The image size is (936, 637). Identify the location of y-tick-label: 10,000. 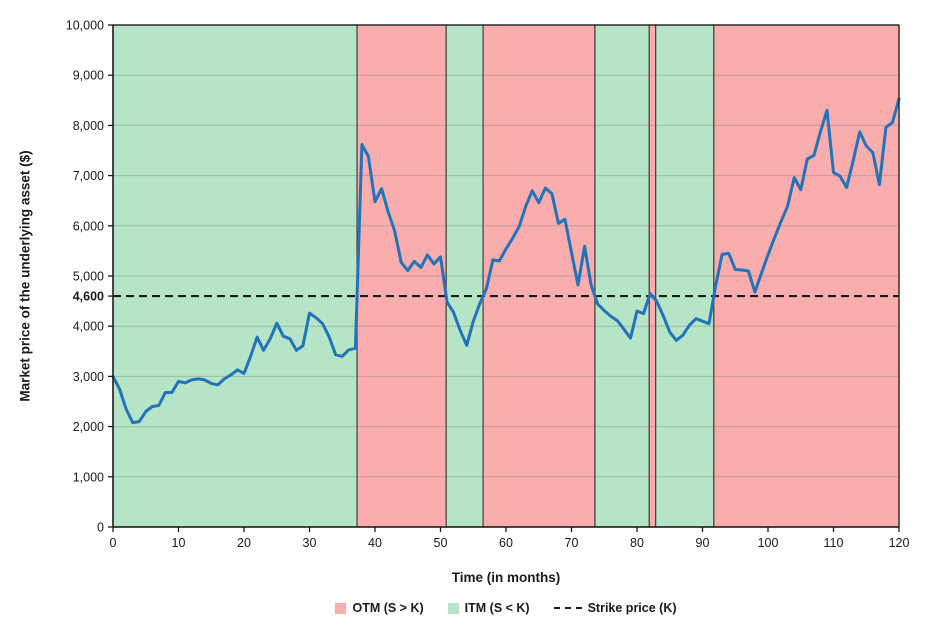
(85, 26).